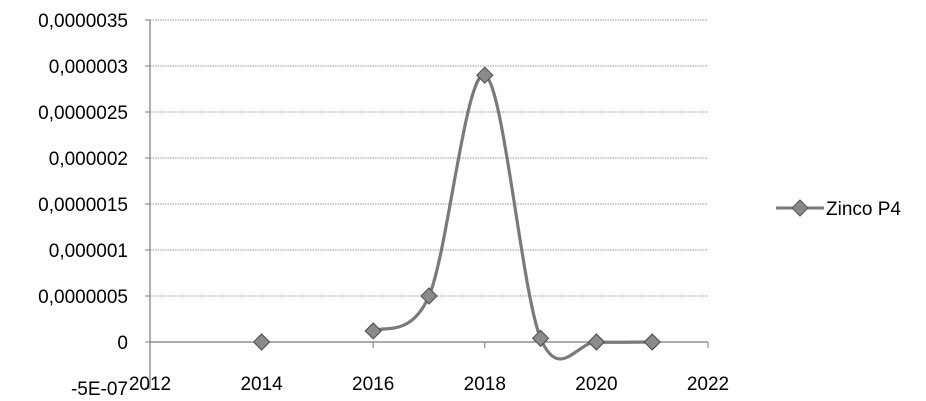 Image resolution: width=926 pixels, height=401 pixels. What do you see at coordinates (88, 67) in the screenshot?
I see `y-tick-label: 0,000003` at bounding box center [88, 67].